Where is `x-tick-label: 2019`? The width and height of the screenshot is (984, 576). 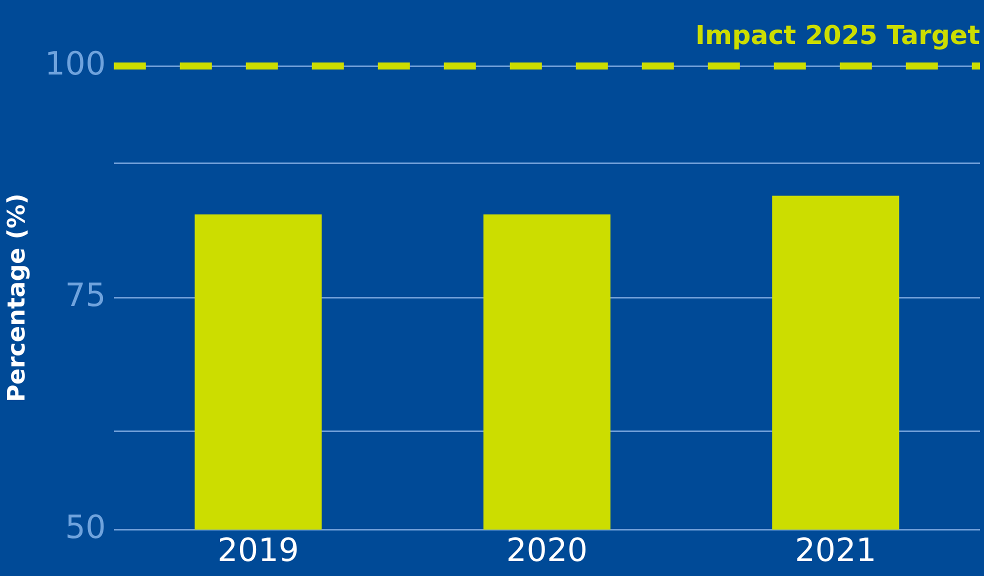
x-tick-label: 2019 is located at coordinates (258, 550).